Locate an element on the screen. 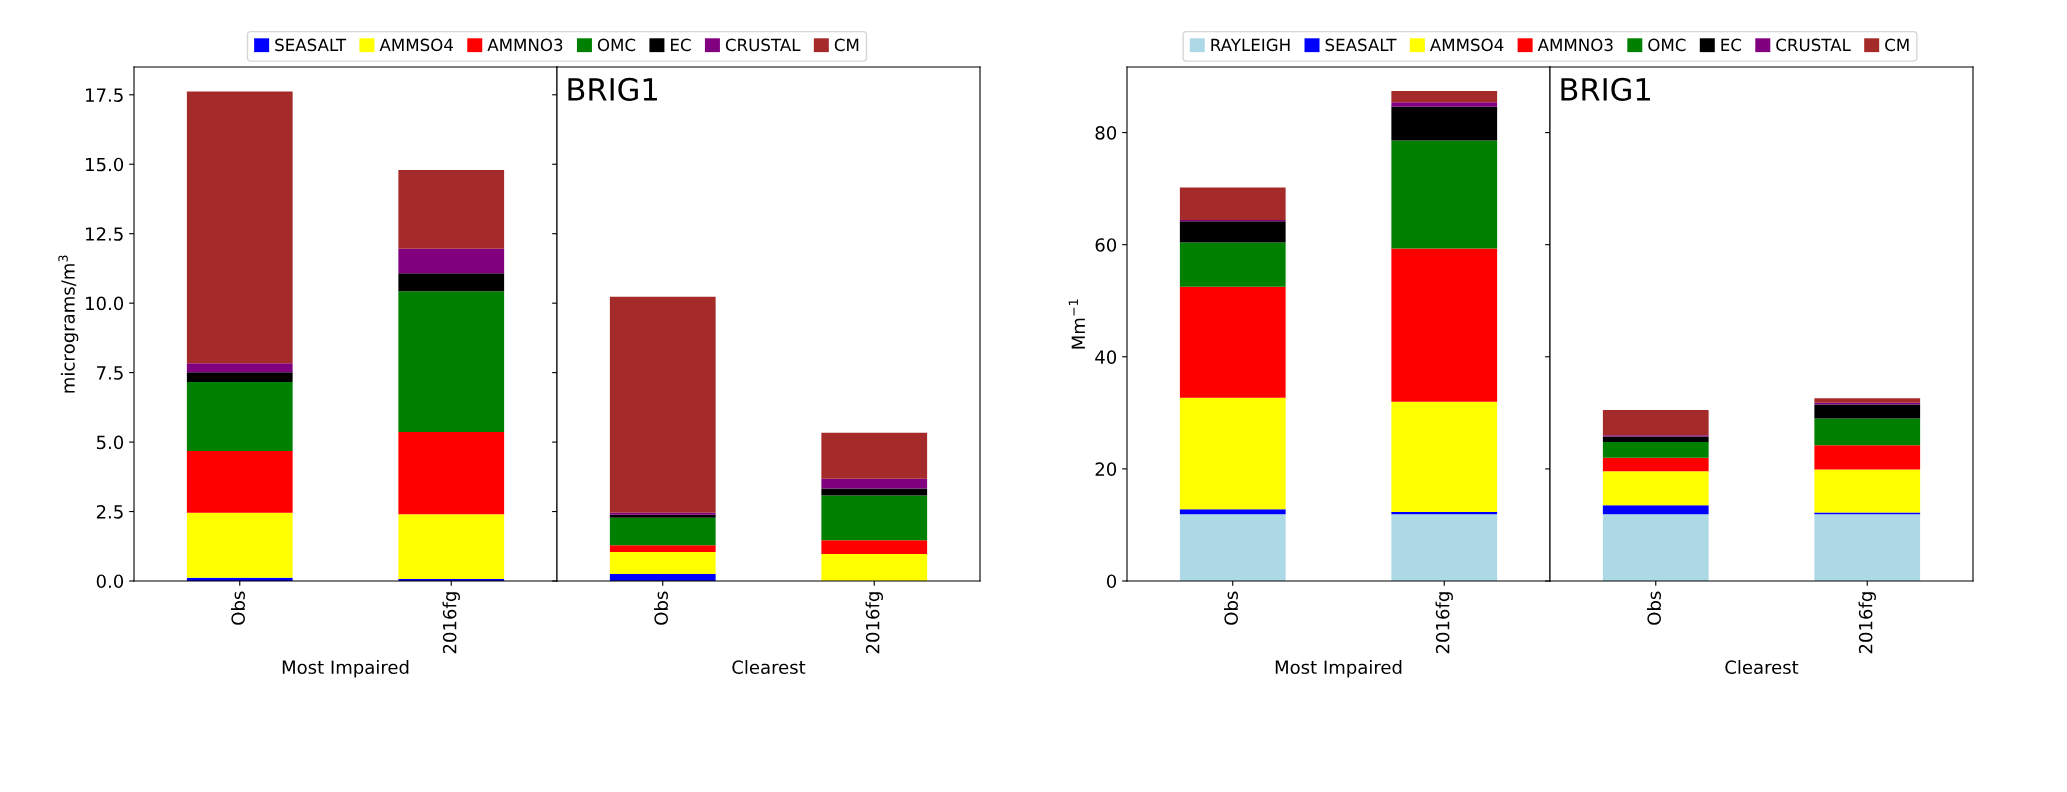 The width and height of the screenshot is (2067, 792). legend-label: RAYLEIGH is located at coordinates (1250, 45).